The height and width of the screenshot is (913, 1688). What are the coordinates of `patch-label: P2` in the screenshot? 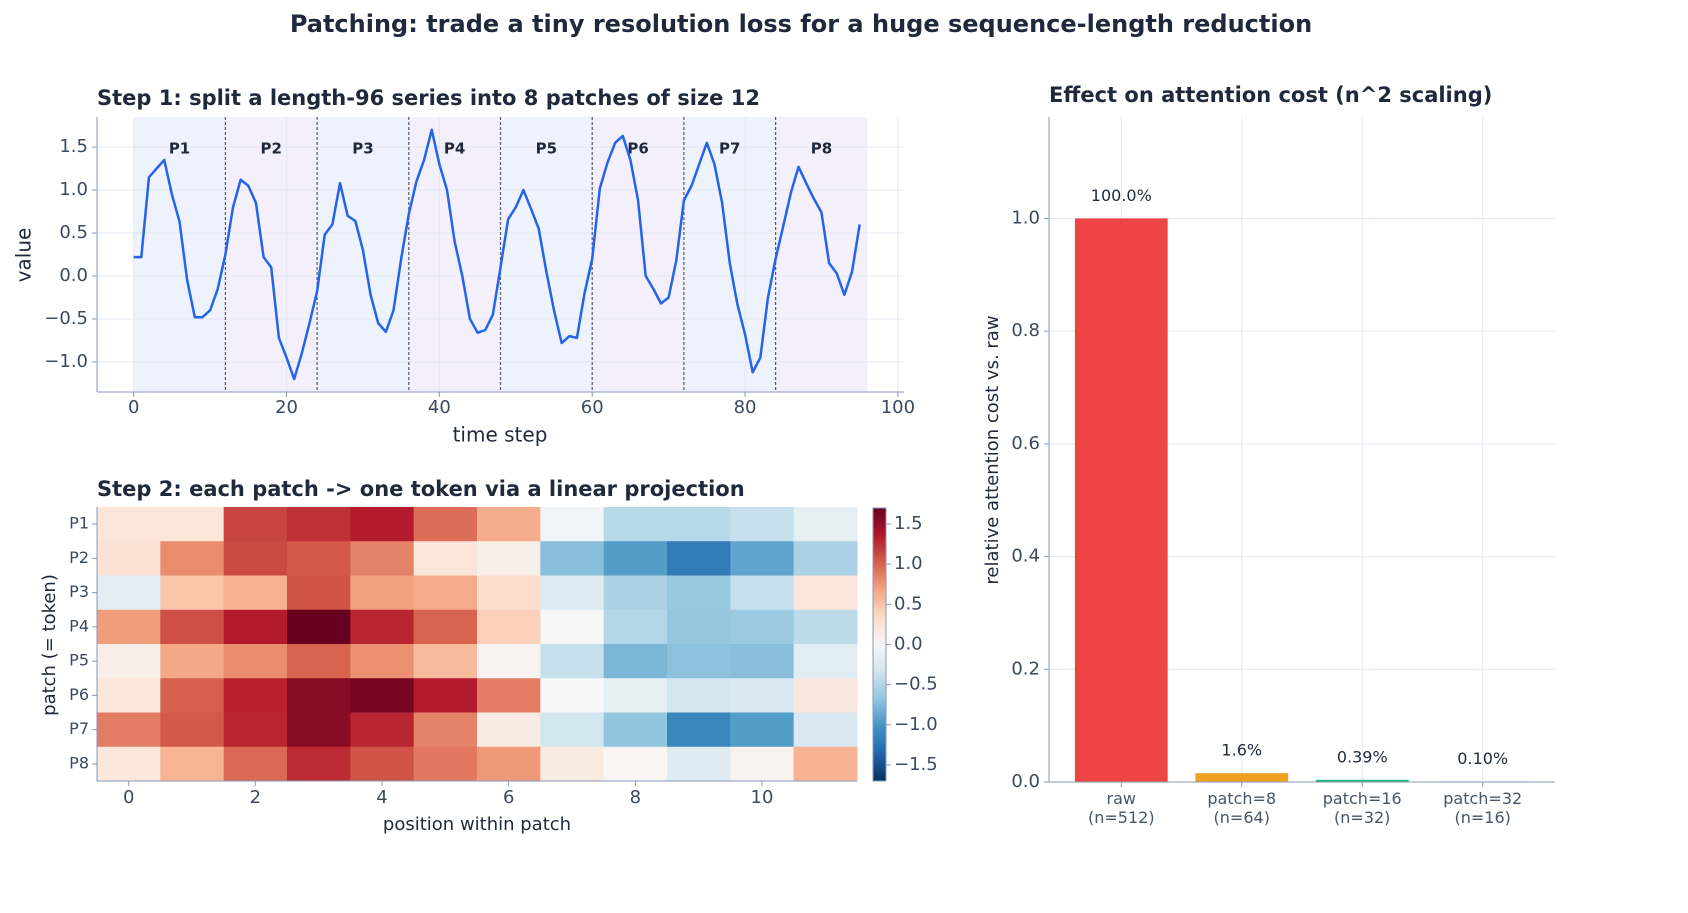 It's located at (271, 149).